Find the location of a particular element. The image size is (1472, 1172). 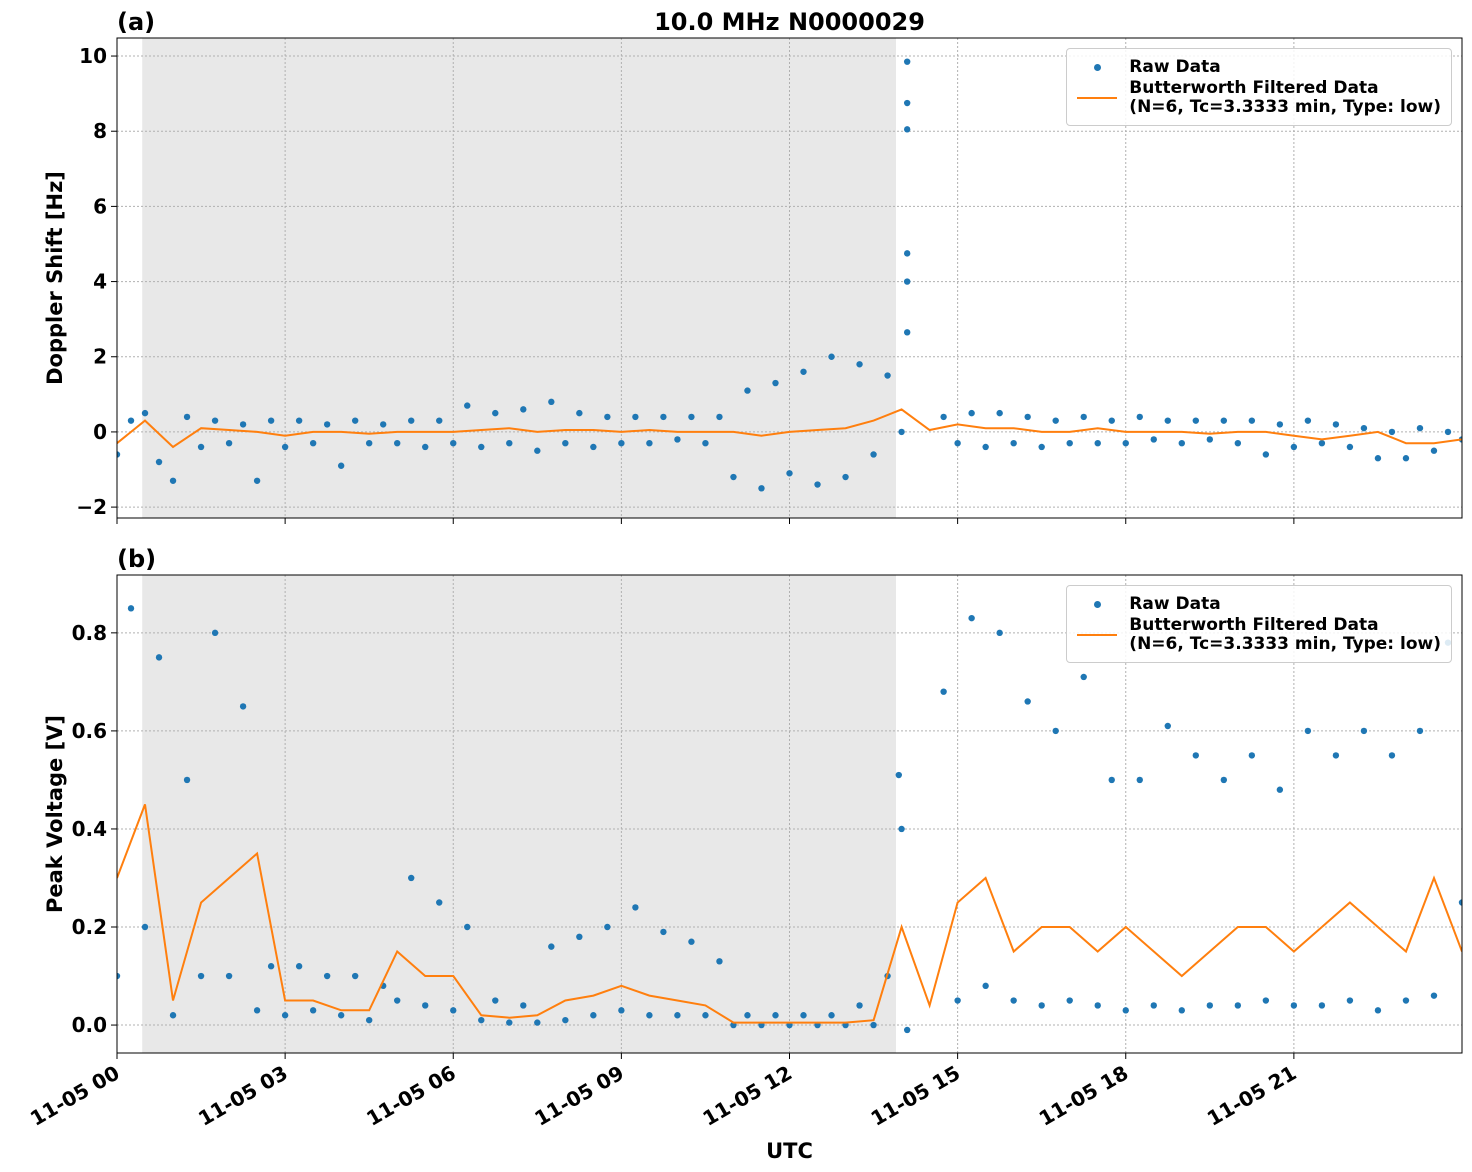

panel-label: (b) is located at coordinates (136, 559).